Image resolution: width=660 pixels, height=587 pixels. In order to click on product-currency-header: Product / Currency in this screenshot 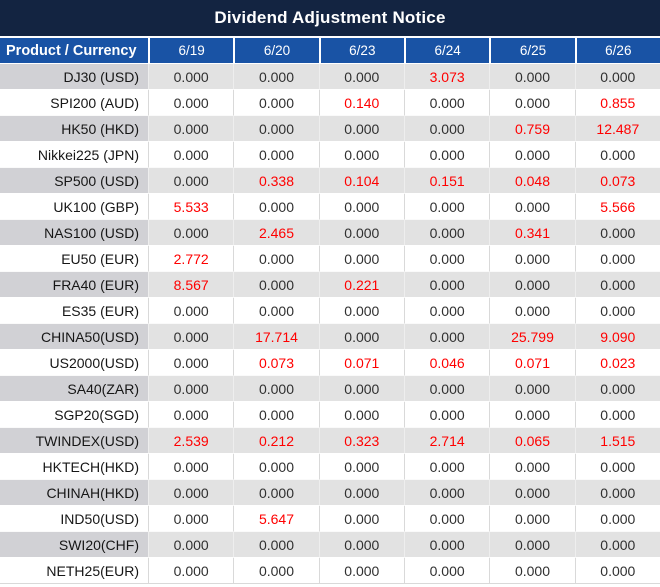, I will do `click(74, 51)`.